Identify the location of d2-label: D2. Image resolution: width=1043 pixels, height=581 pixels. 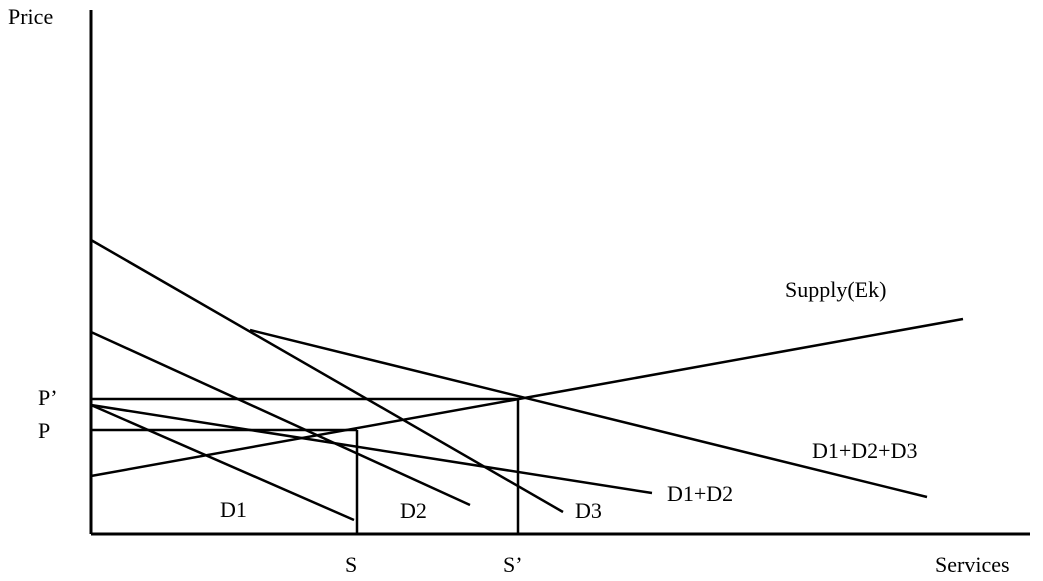
(413, 510).